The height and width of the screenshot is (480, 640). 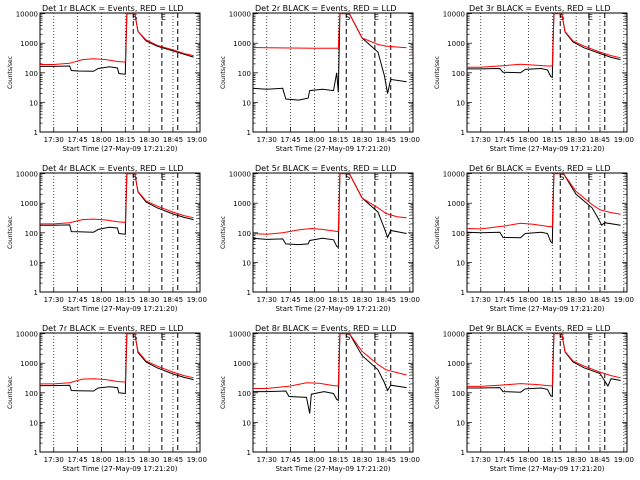 What do you see at coordinates (540, 328) in the screenshot?
I see `chart-title: Det 9r BLACK = Events, RED = LLD` at bounding box center [540, 328].